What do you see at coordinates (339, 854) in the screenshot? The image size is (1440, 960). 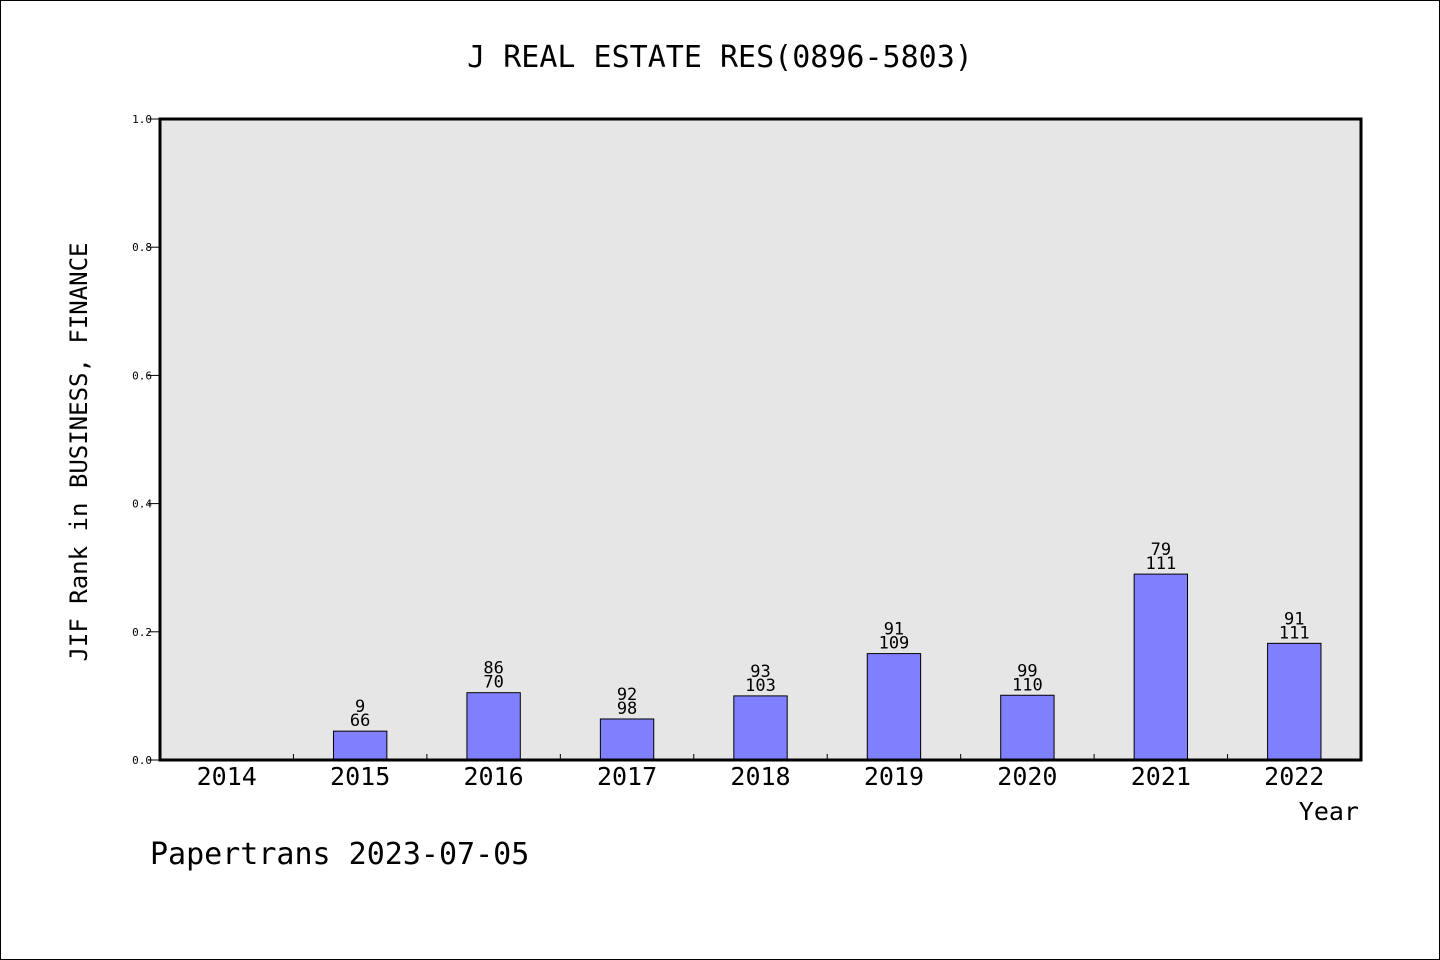 I see `footer-credit: Papertrans 2023-07-05` at bounding box center [339, 854].